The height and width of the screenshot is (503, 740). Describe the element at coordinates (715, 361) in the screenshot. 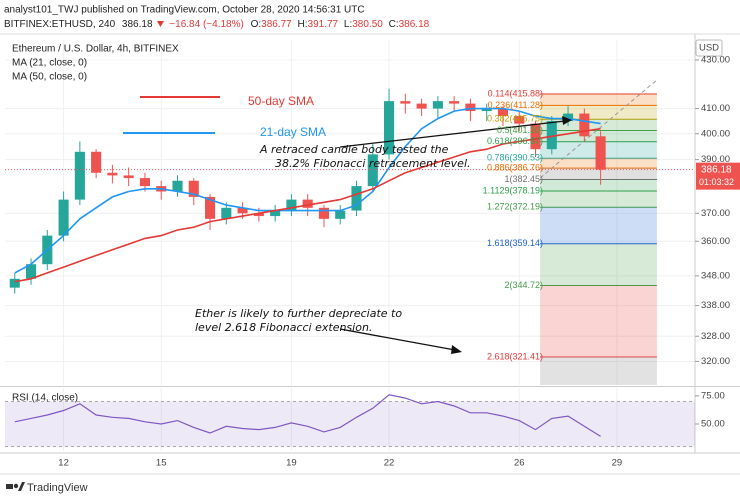

I see `y-tick-label: 320.00` at that location.